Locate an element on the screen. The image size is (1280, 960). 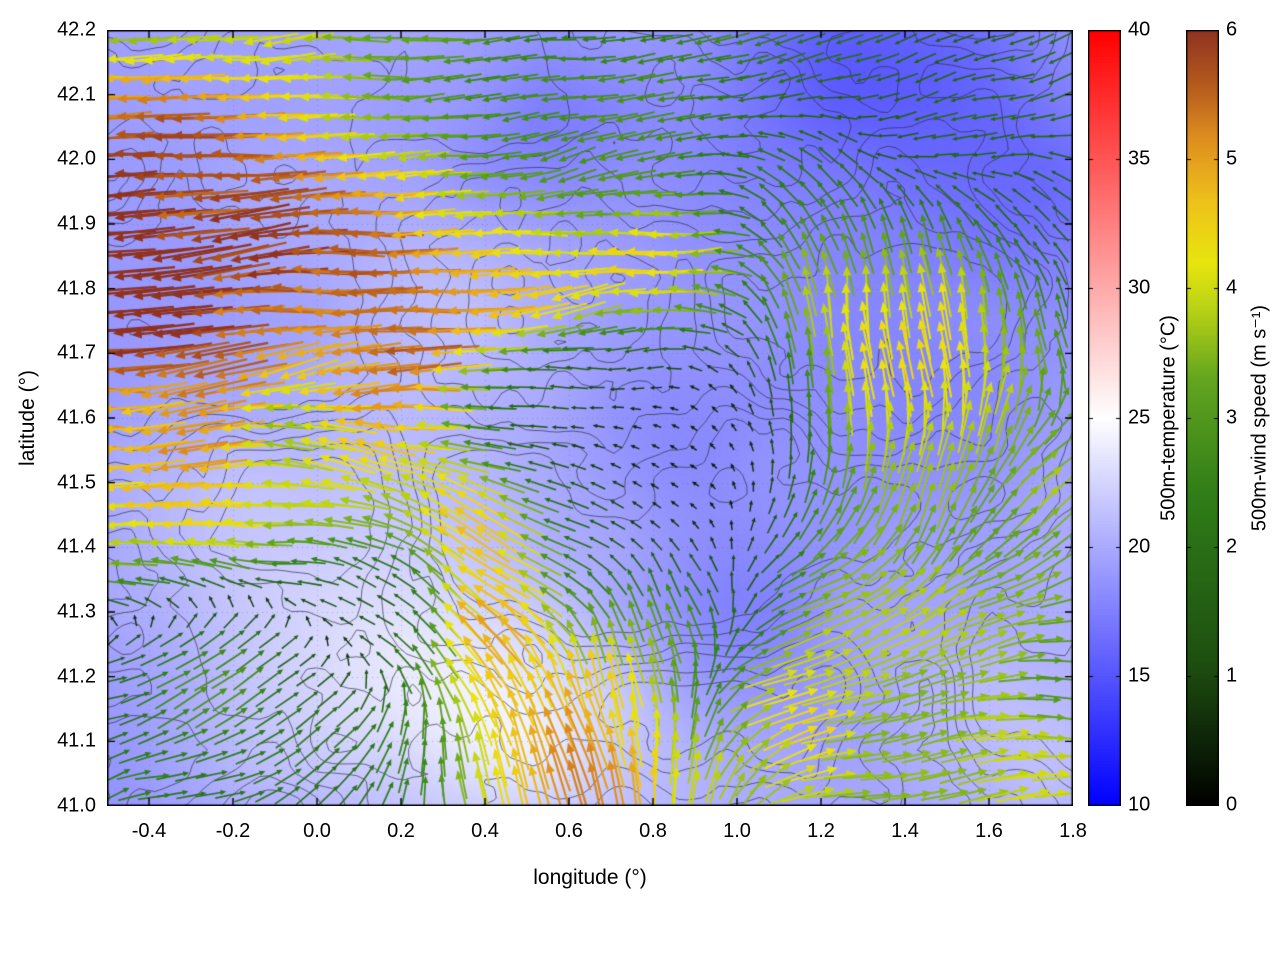
x-tick-label: 1.2 is located at coordinates (821, 831).